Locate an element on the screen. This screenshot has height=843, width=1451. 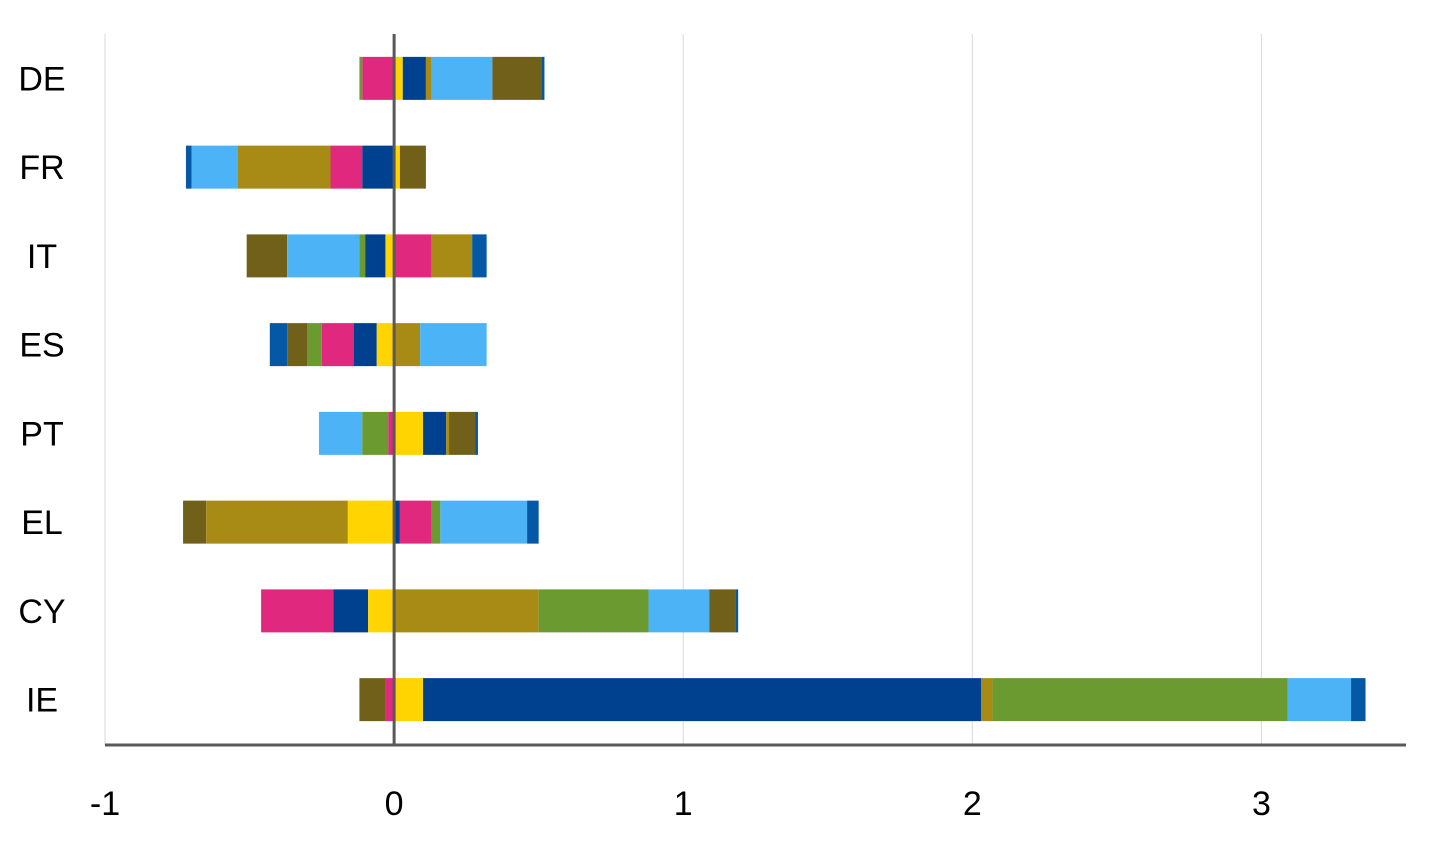
category-label: PT is located at coordinates (41, 434).